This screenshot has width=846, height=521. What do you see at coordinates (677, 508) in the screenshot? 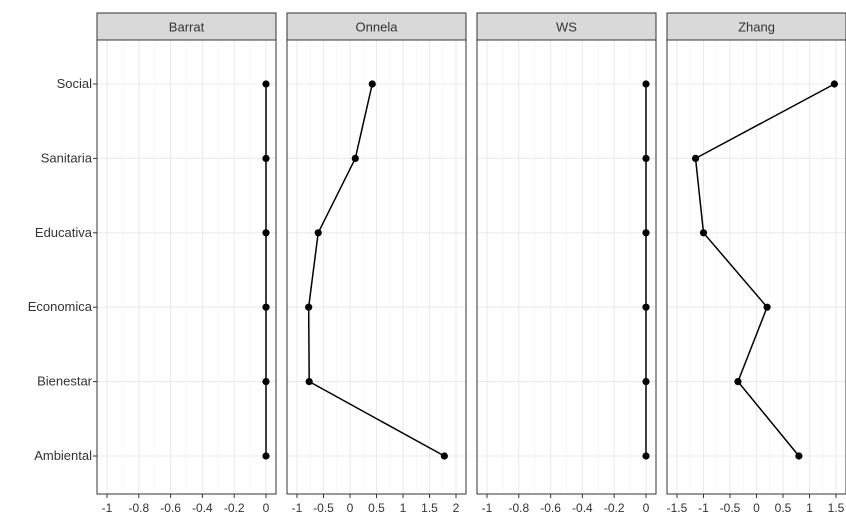
I see `x-tick-label: -1.5` at bounding box center [677, 508].